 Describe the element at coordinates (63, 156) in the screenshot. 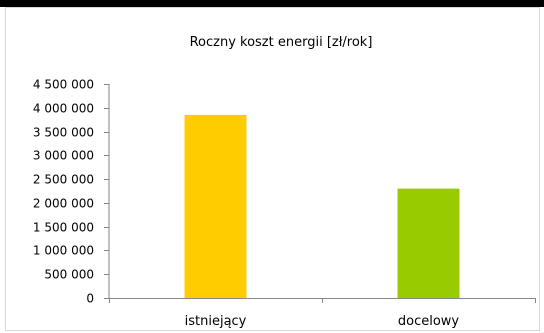

I see `y-tick-label: 3 000 000` at that location.